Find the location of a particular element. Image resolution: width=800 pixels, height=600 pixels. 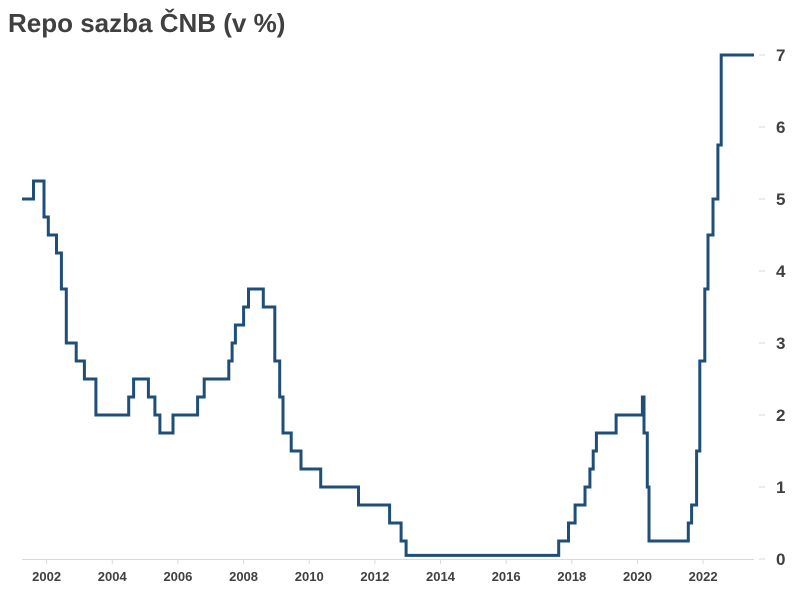

y-tick-label: 3 is located at coordinates (780, 343).